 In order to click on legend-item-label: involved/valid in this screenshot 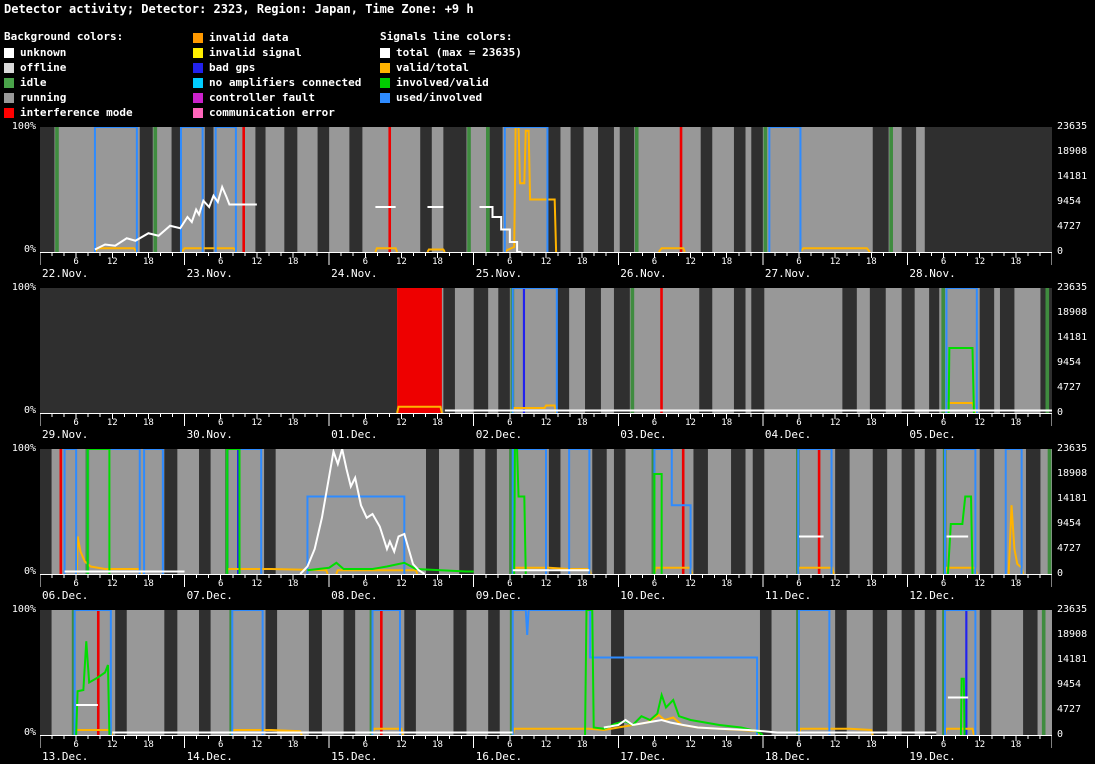, I will do `click(442, 82)`.